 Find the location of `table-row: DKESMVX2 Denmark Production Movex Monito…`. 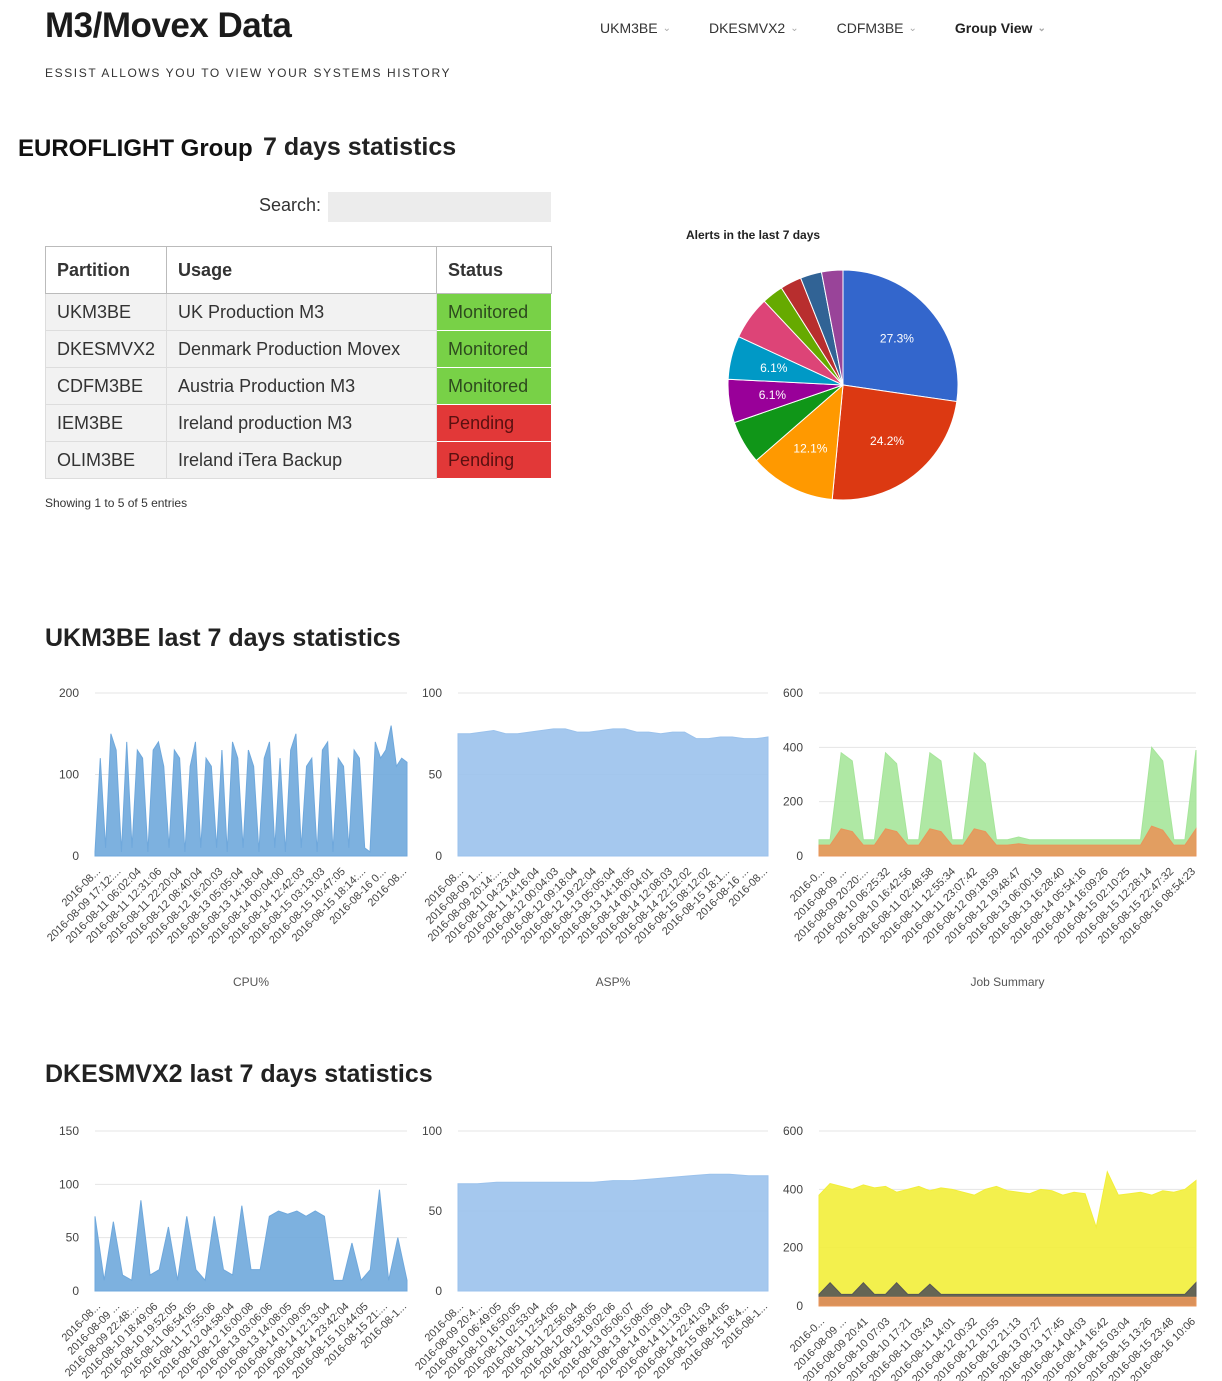

table-row: DKESMVX2 Denmark Production Movex Monito… is located at coordinates (298, 349).